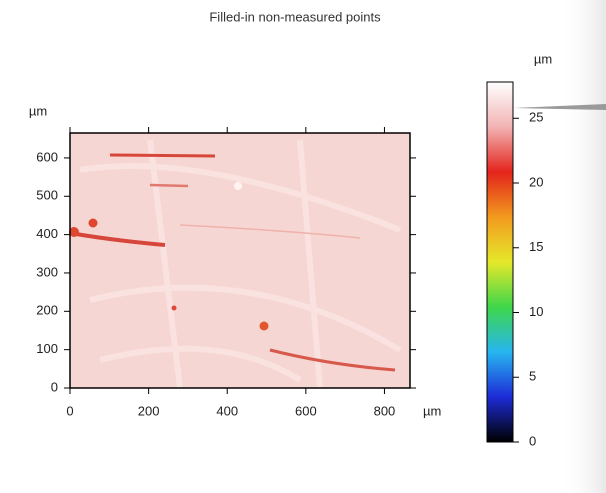 This screenshot has width=606, height=493. I want to click on colorbar-tick-label: 5, so click(532, 376).